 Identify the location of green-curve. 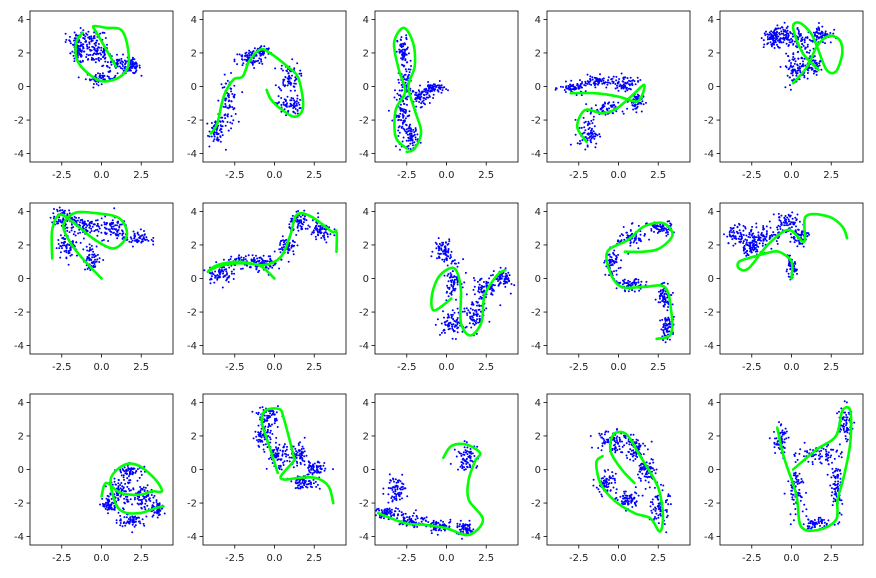
(468, 301).